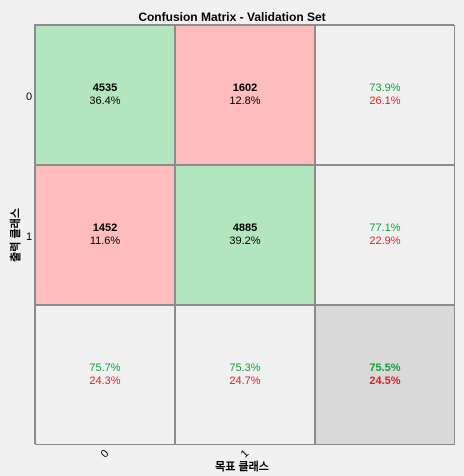 Image resolution: width=464 pixels, height=476 pixels. I want to click on cell-0-0: 4535 36.4%, so click(105, 95).